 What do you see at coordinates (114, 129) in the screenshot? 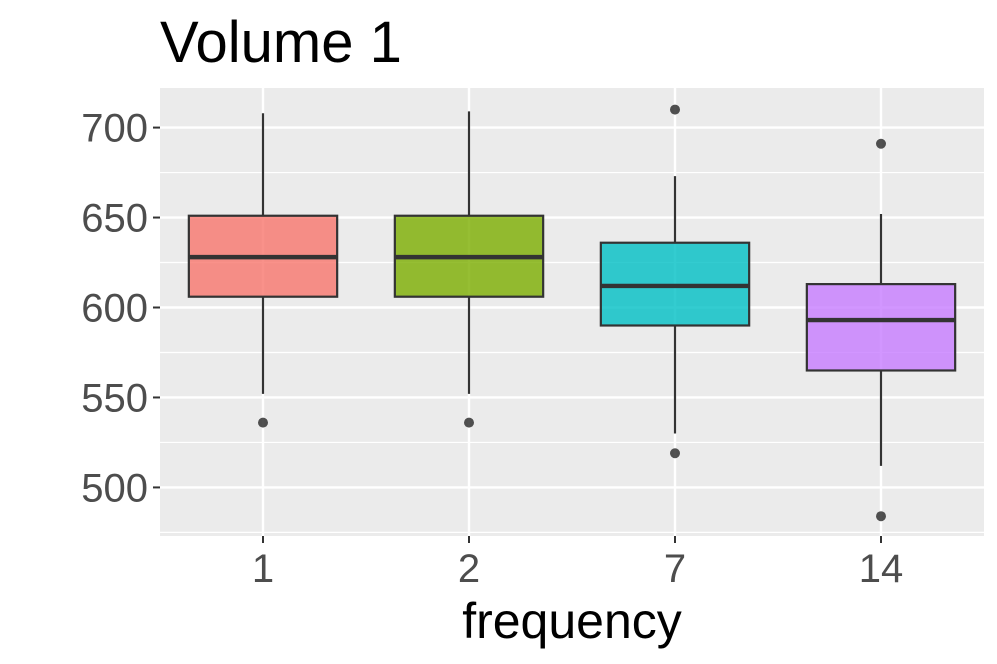
I see `y-tick-label: 700` at bounding box center [114, 129].